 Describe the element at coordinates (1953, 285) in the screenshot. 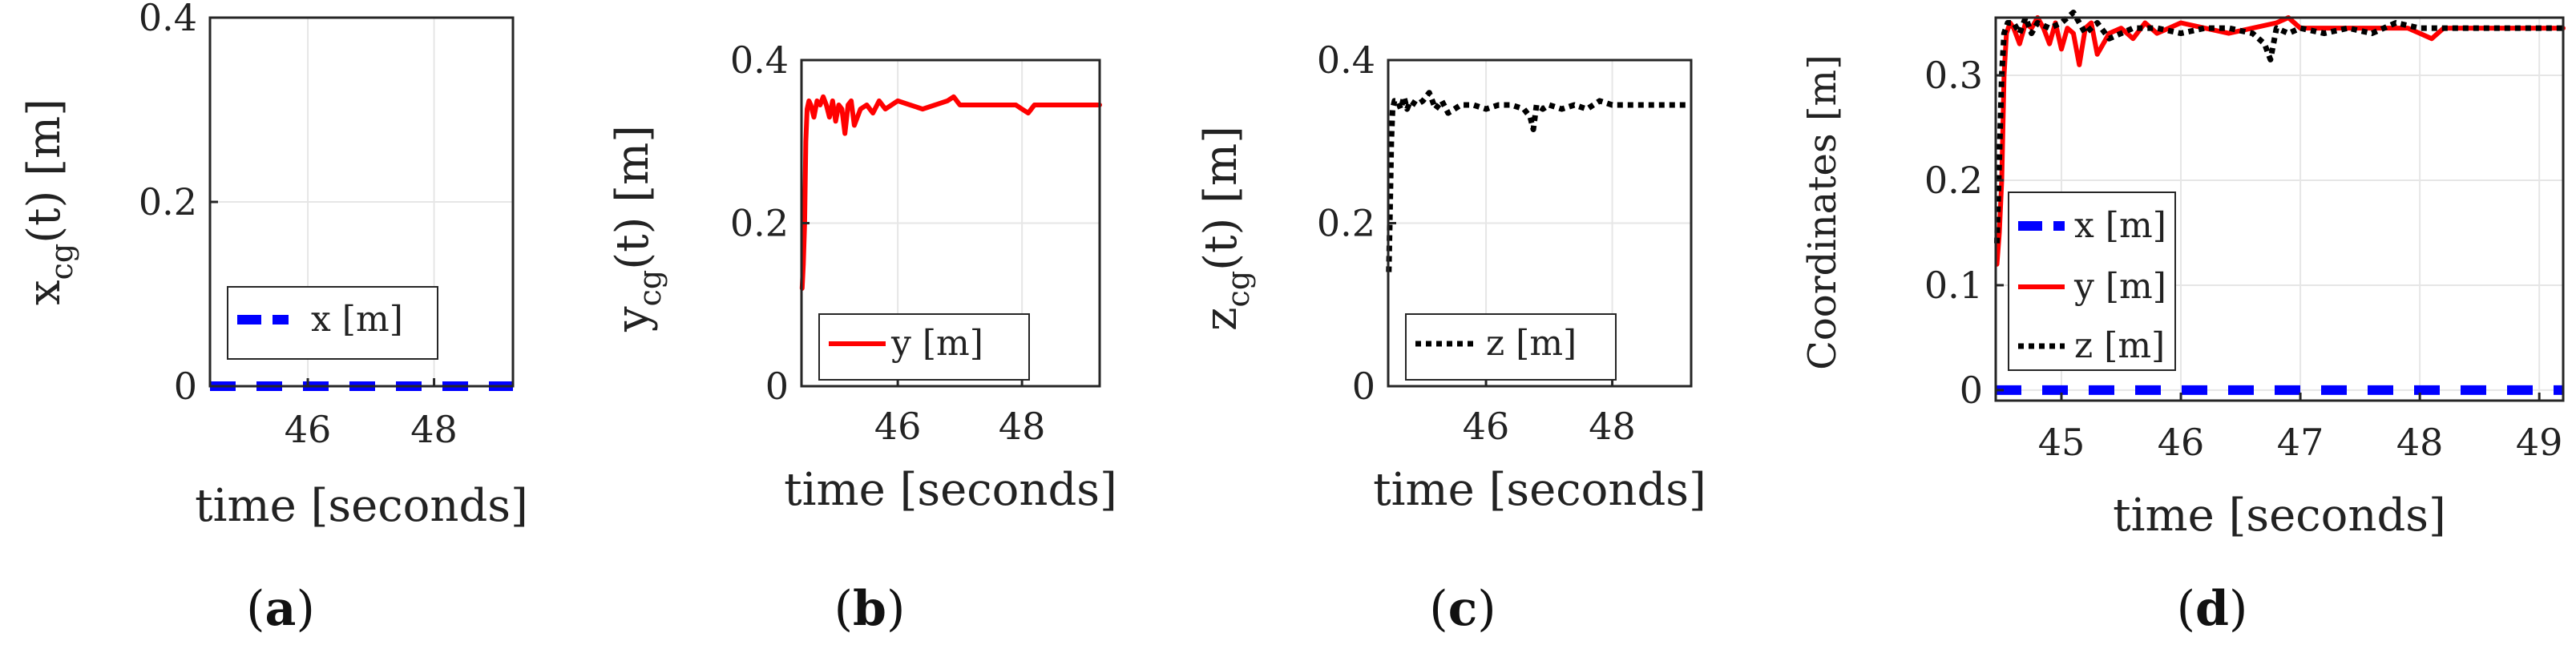

I see `y-tick-label: 0.1` at that location.